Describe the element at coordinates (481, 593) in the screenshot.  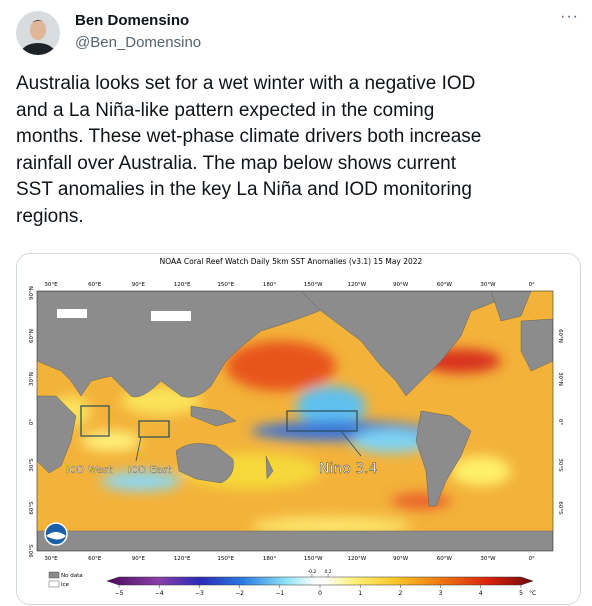
I see `colorbar-tick-label: 4` at that location.